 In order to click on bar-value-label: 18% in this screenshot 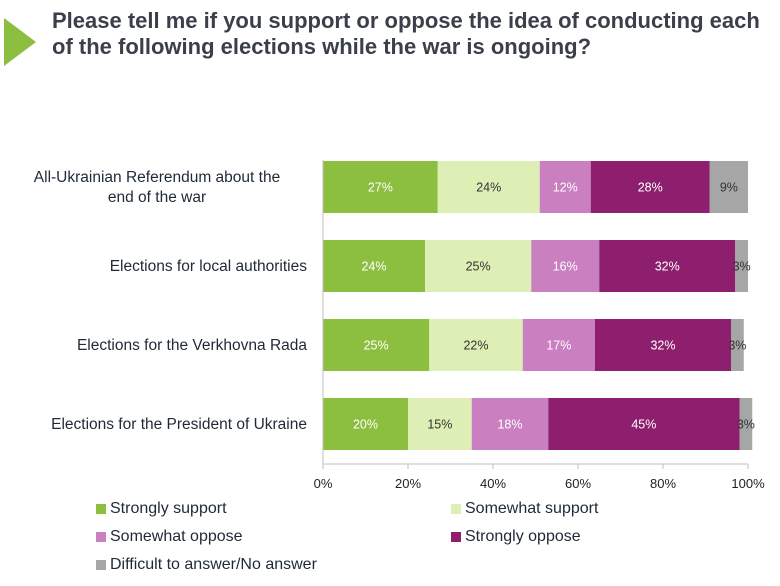, I will do `click(509, 425)`.